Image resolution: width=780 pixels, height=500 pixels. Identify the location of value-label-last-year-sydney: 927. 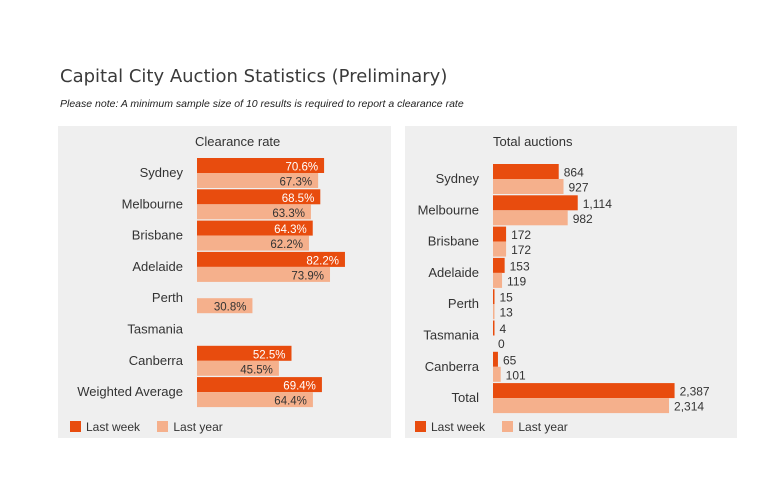
(579, 188).